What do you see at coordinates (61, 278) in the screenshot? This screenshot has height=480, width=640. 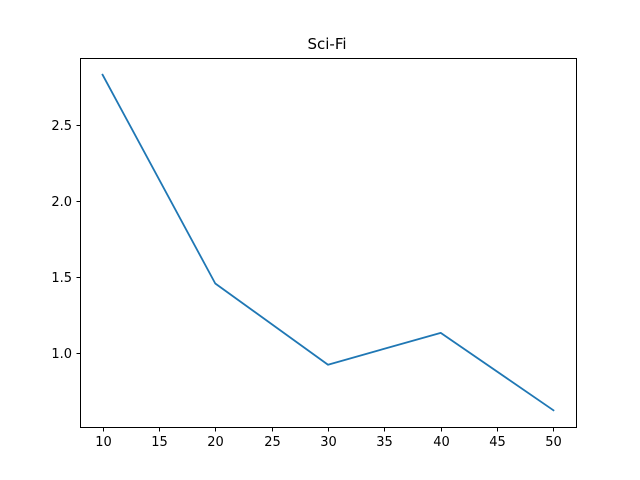 I see `y-tick-label: 1.5` at bounding box center [61, 278].